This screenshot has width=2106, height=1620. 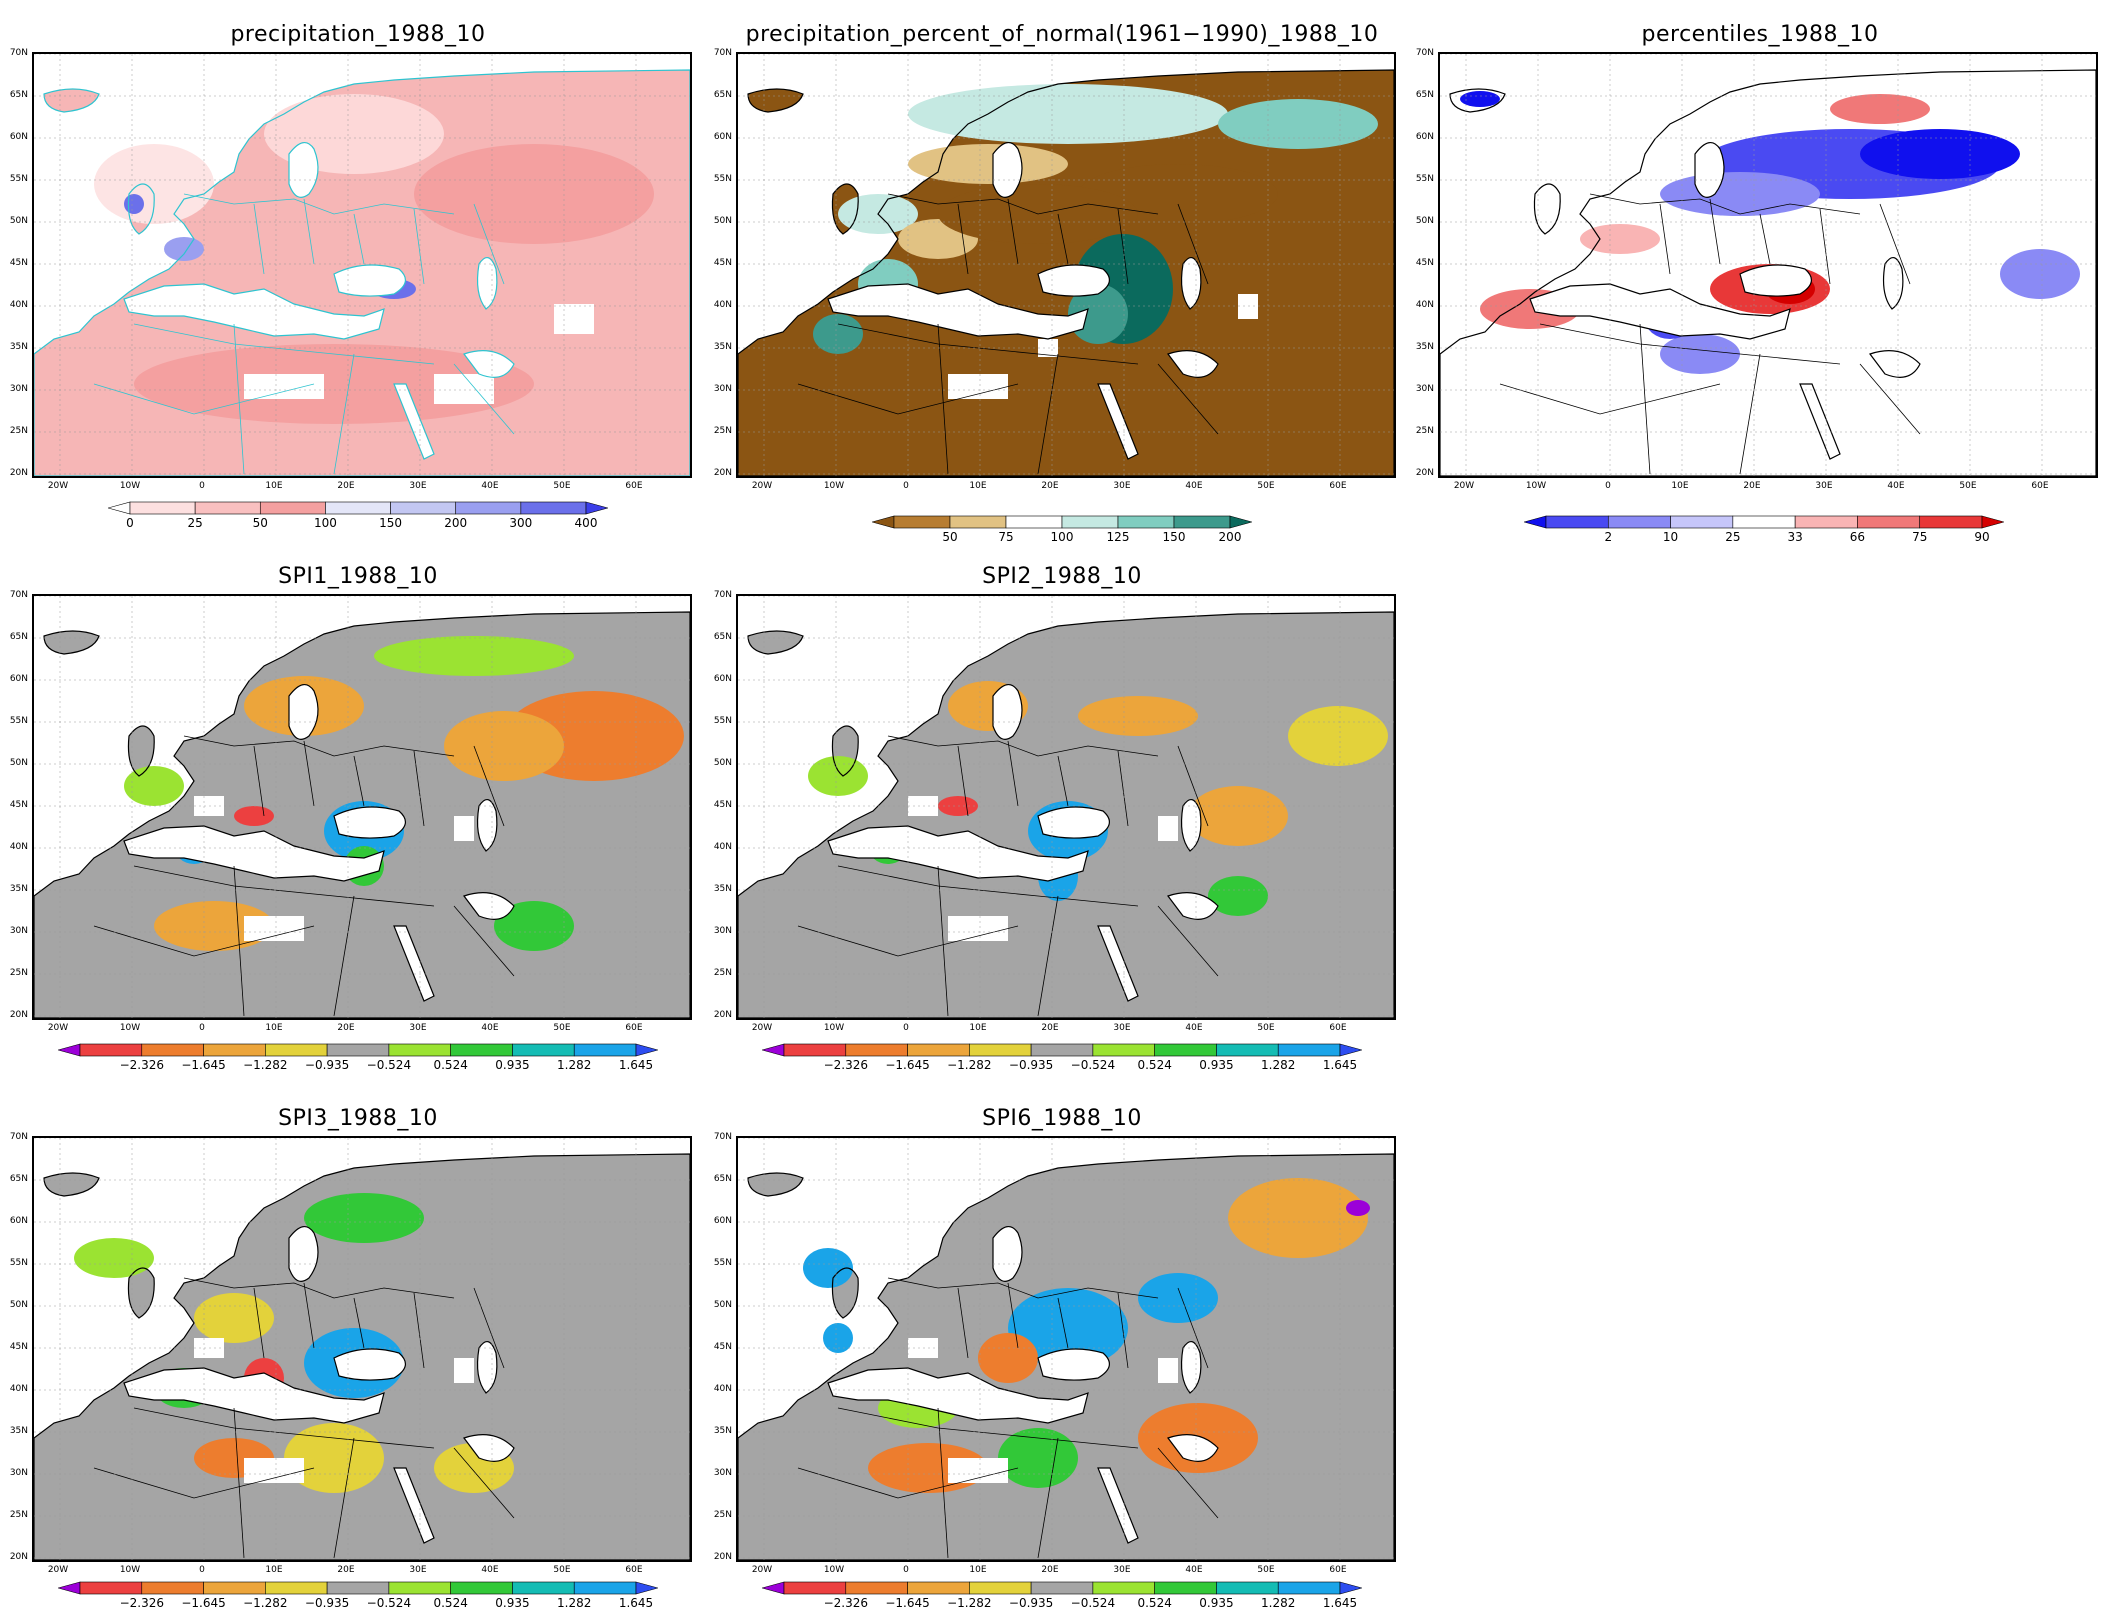 I want to click on longitude-label: 10E, so click(x=274, y=486).